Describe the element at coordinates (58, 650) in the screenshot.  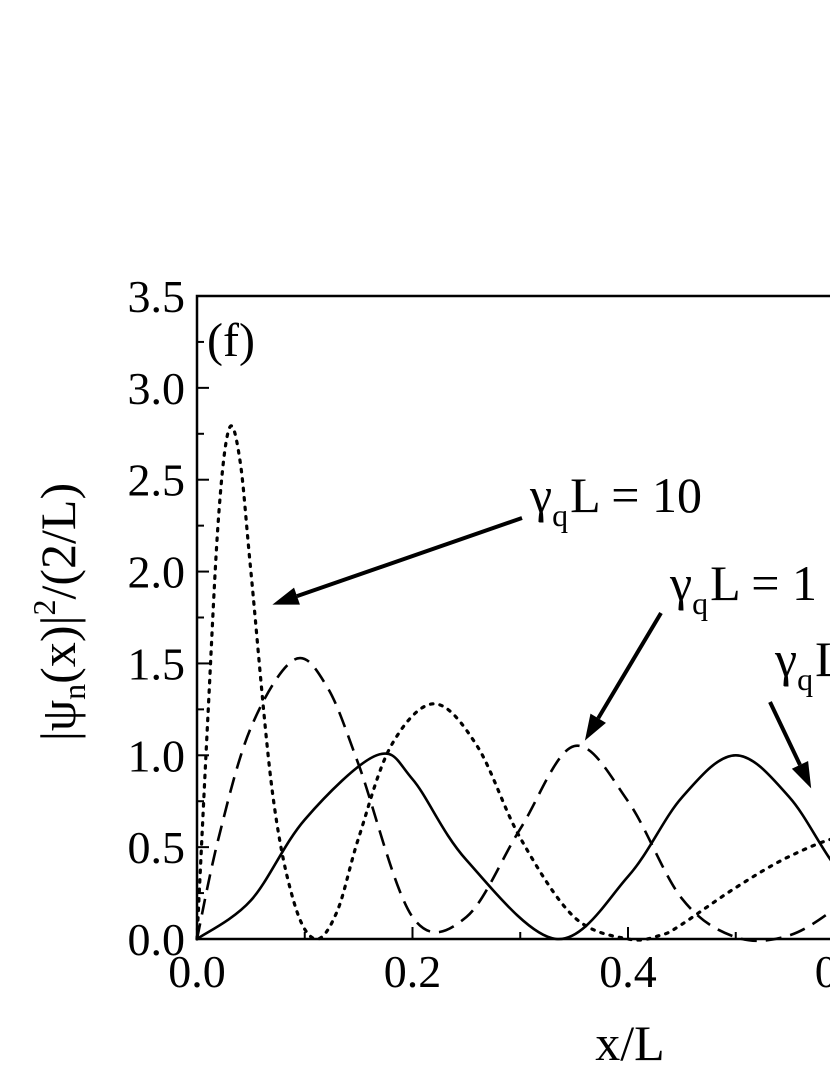
I see `y-label-mid: (x)|` at that location.